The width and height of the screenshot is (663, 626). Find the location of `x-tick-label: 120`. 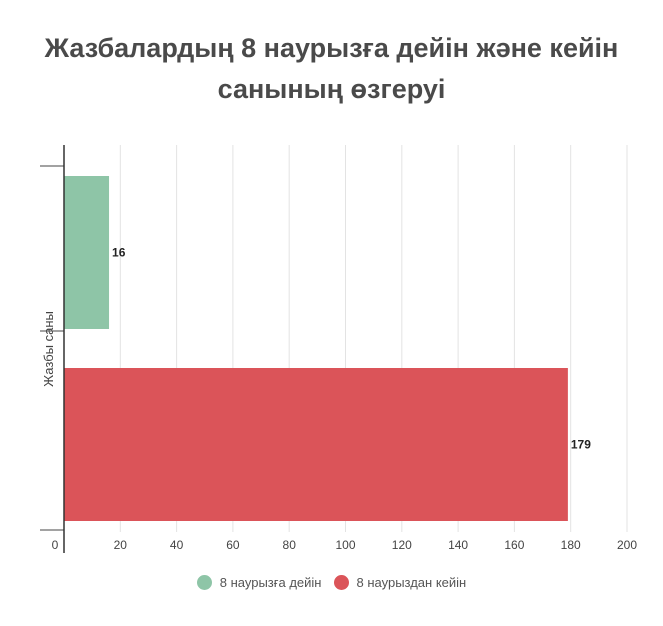

x-tick-label: 120 is located at coordinates (402, 545).